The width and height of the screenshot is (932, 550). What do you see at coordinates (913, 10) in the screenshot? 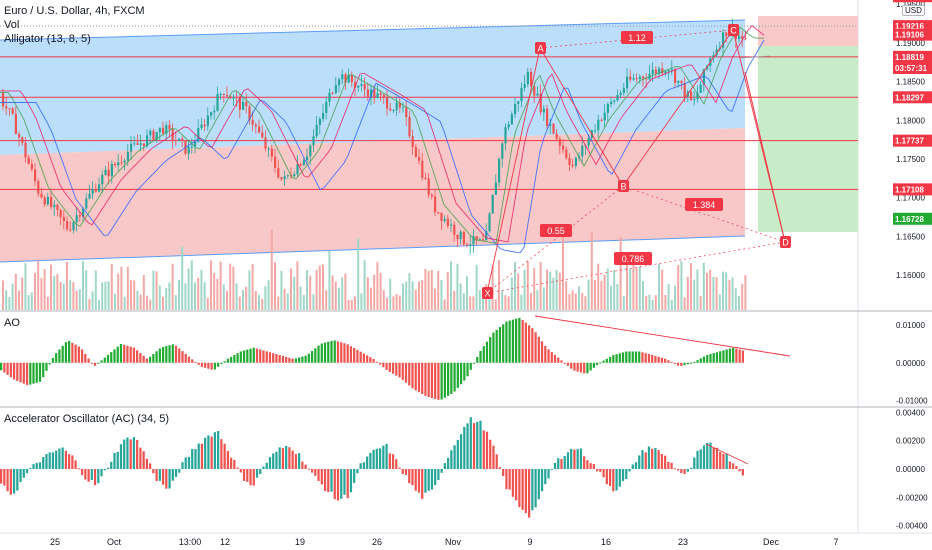
I see `currency-badge: USD` at bounding box center [913, 10].